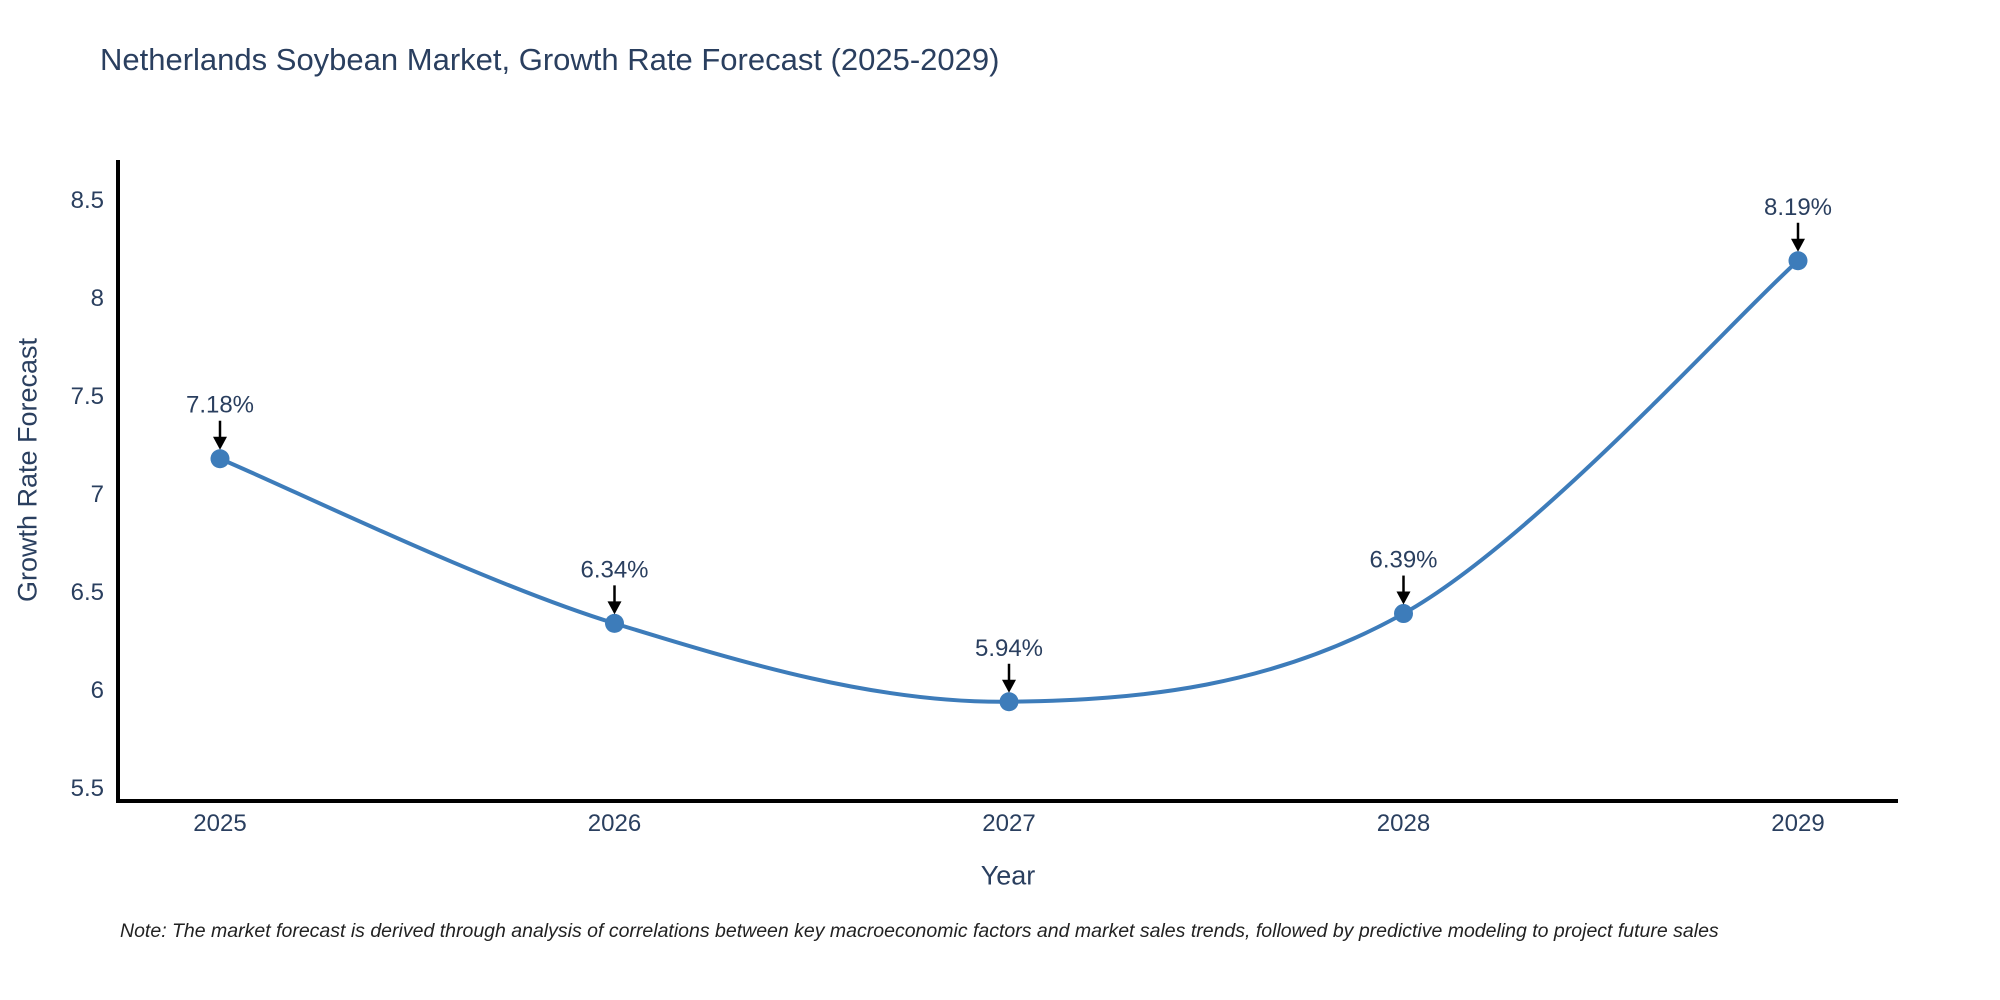 Image resolution: width=2000 pixels, height=1000 pixels. What do you see at coordinates (87, 396) in the screenshot?
I see `y-axis-tick-label: 7.5` at bounding box center [87, 396].